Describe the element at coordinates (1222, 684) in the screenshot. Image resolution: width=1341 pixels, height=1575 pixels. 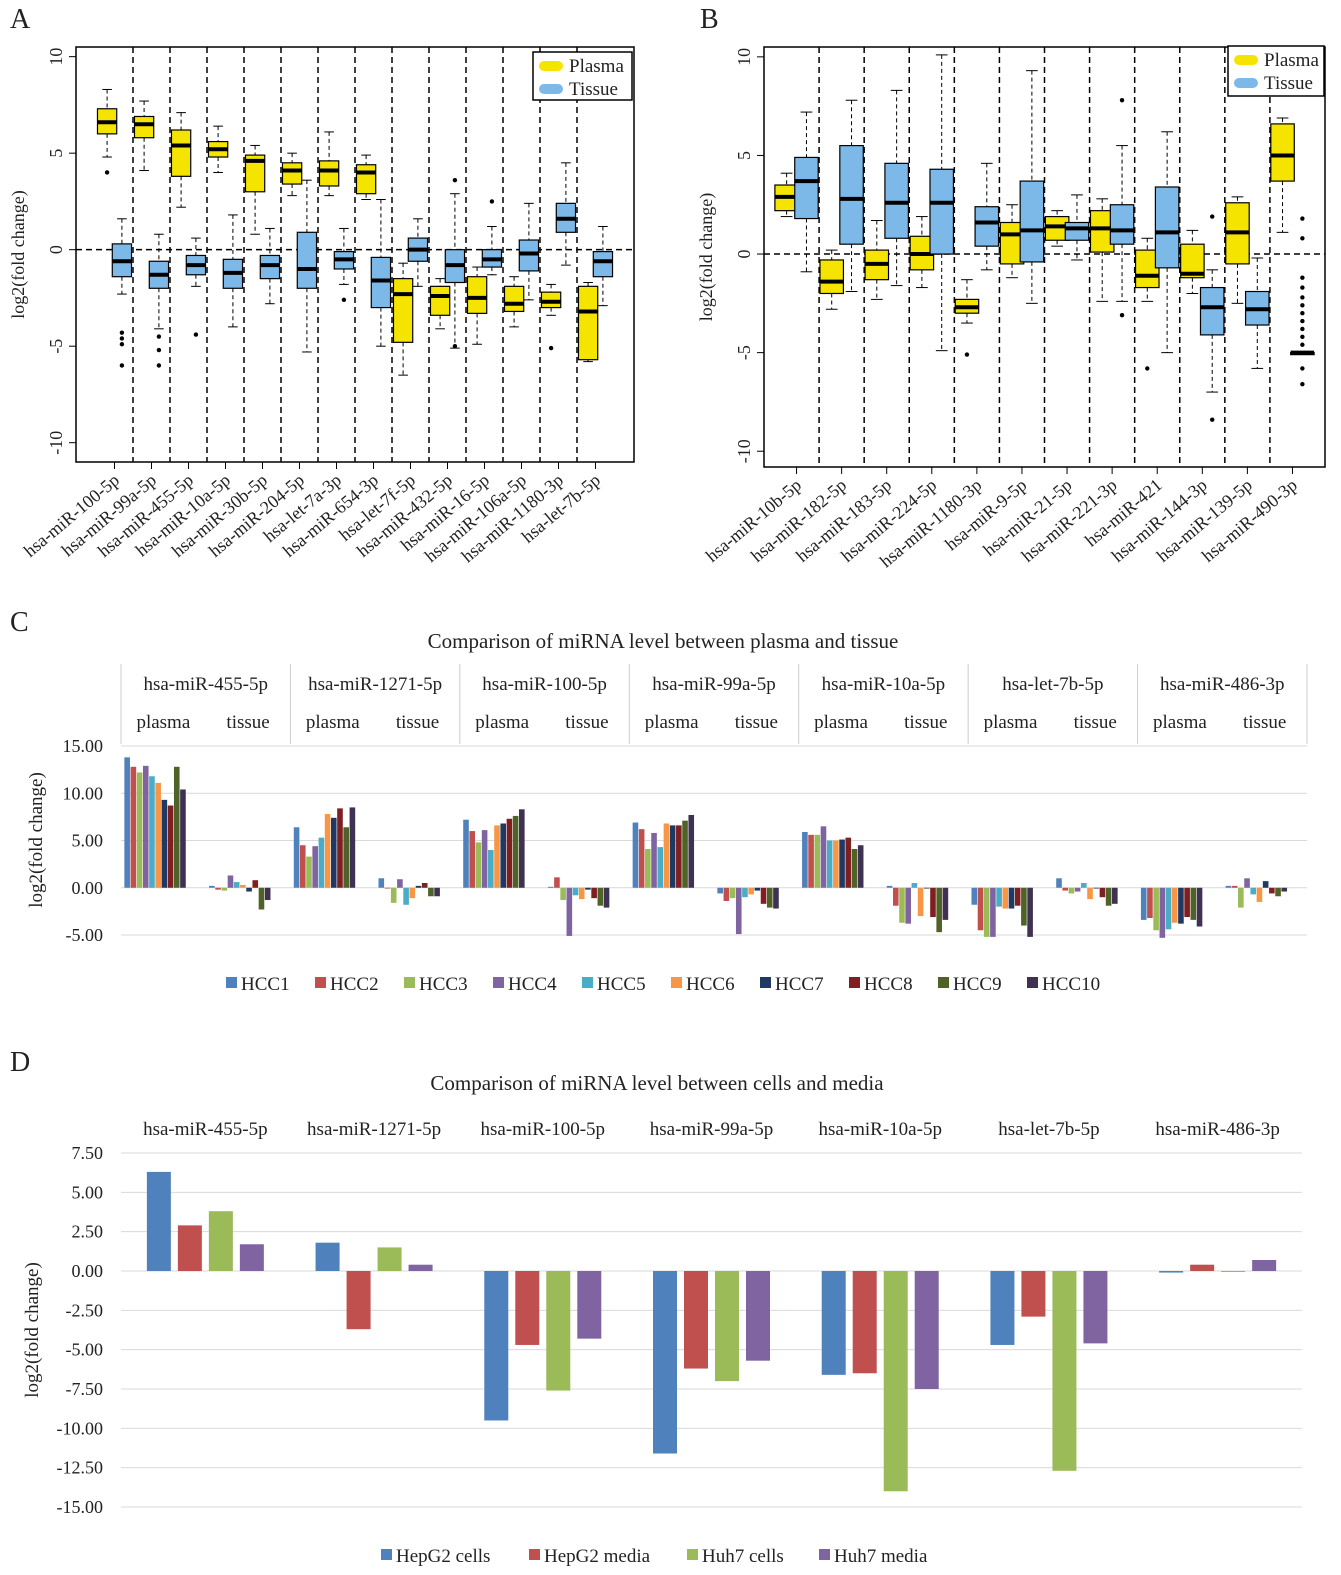
I see `group-label: hsa-miR-486-3p` at that location.